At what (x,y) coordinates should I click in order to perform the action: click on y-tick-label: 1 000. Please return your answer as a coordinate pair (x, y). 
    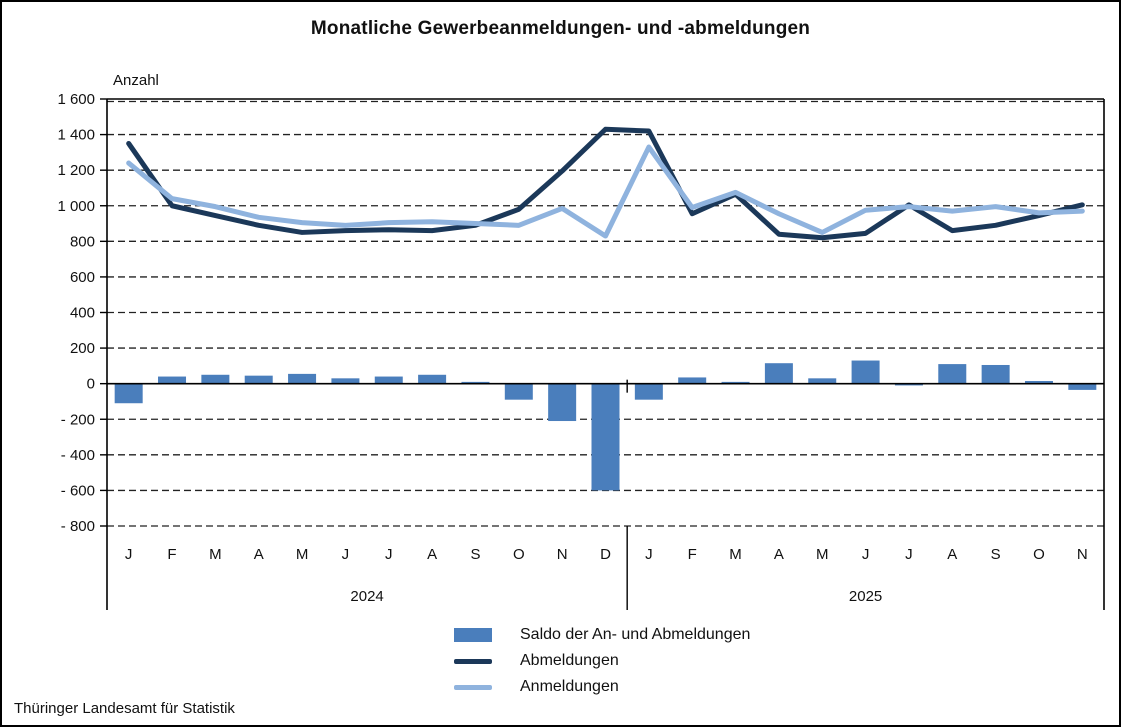
    Looking at the image, I should click on (76, 206).